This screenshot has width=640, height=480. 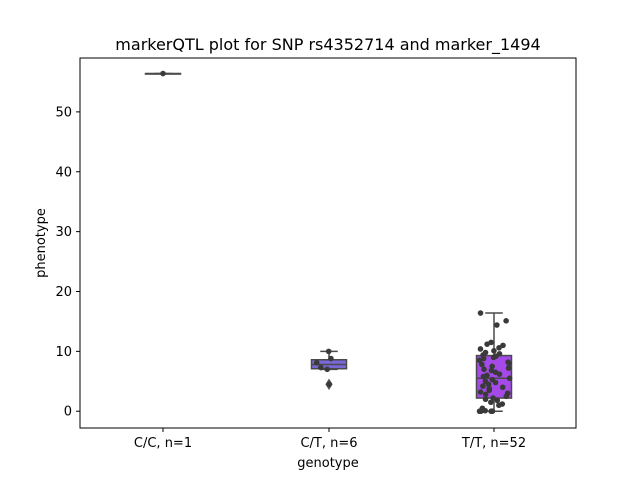 What do you see at coordinates (63, 112) in the screenshot?
I see `y-tick-label-50: 50` at bounding box center [63, 112].